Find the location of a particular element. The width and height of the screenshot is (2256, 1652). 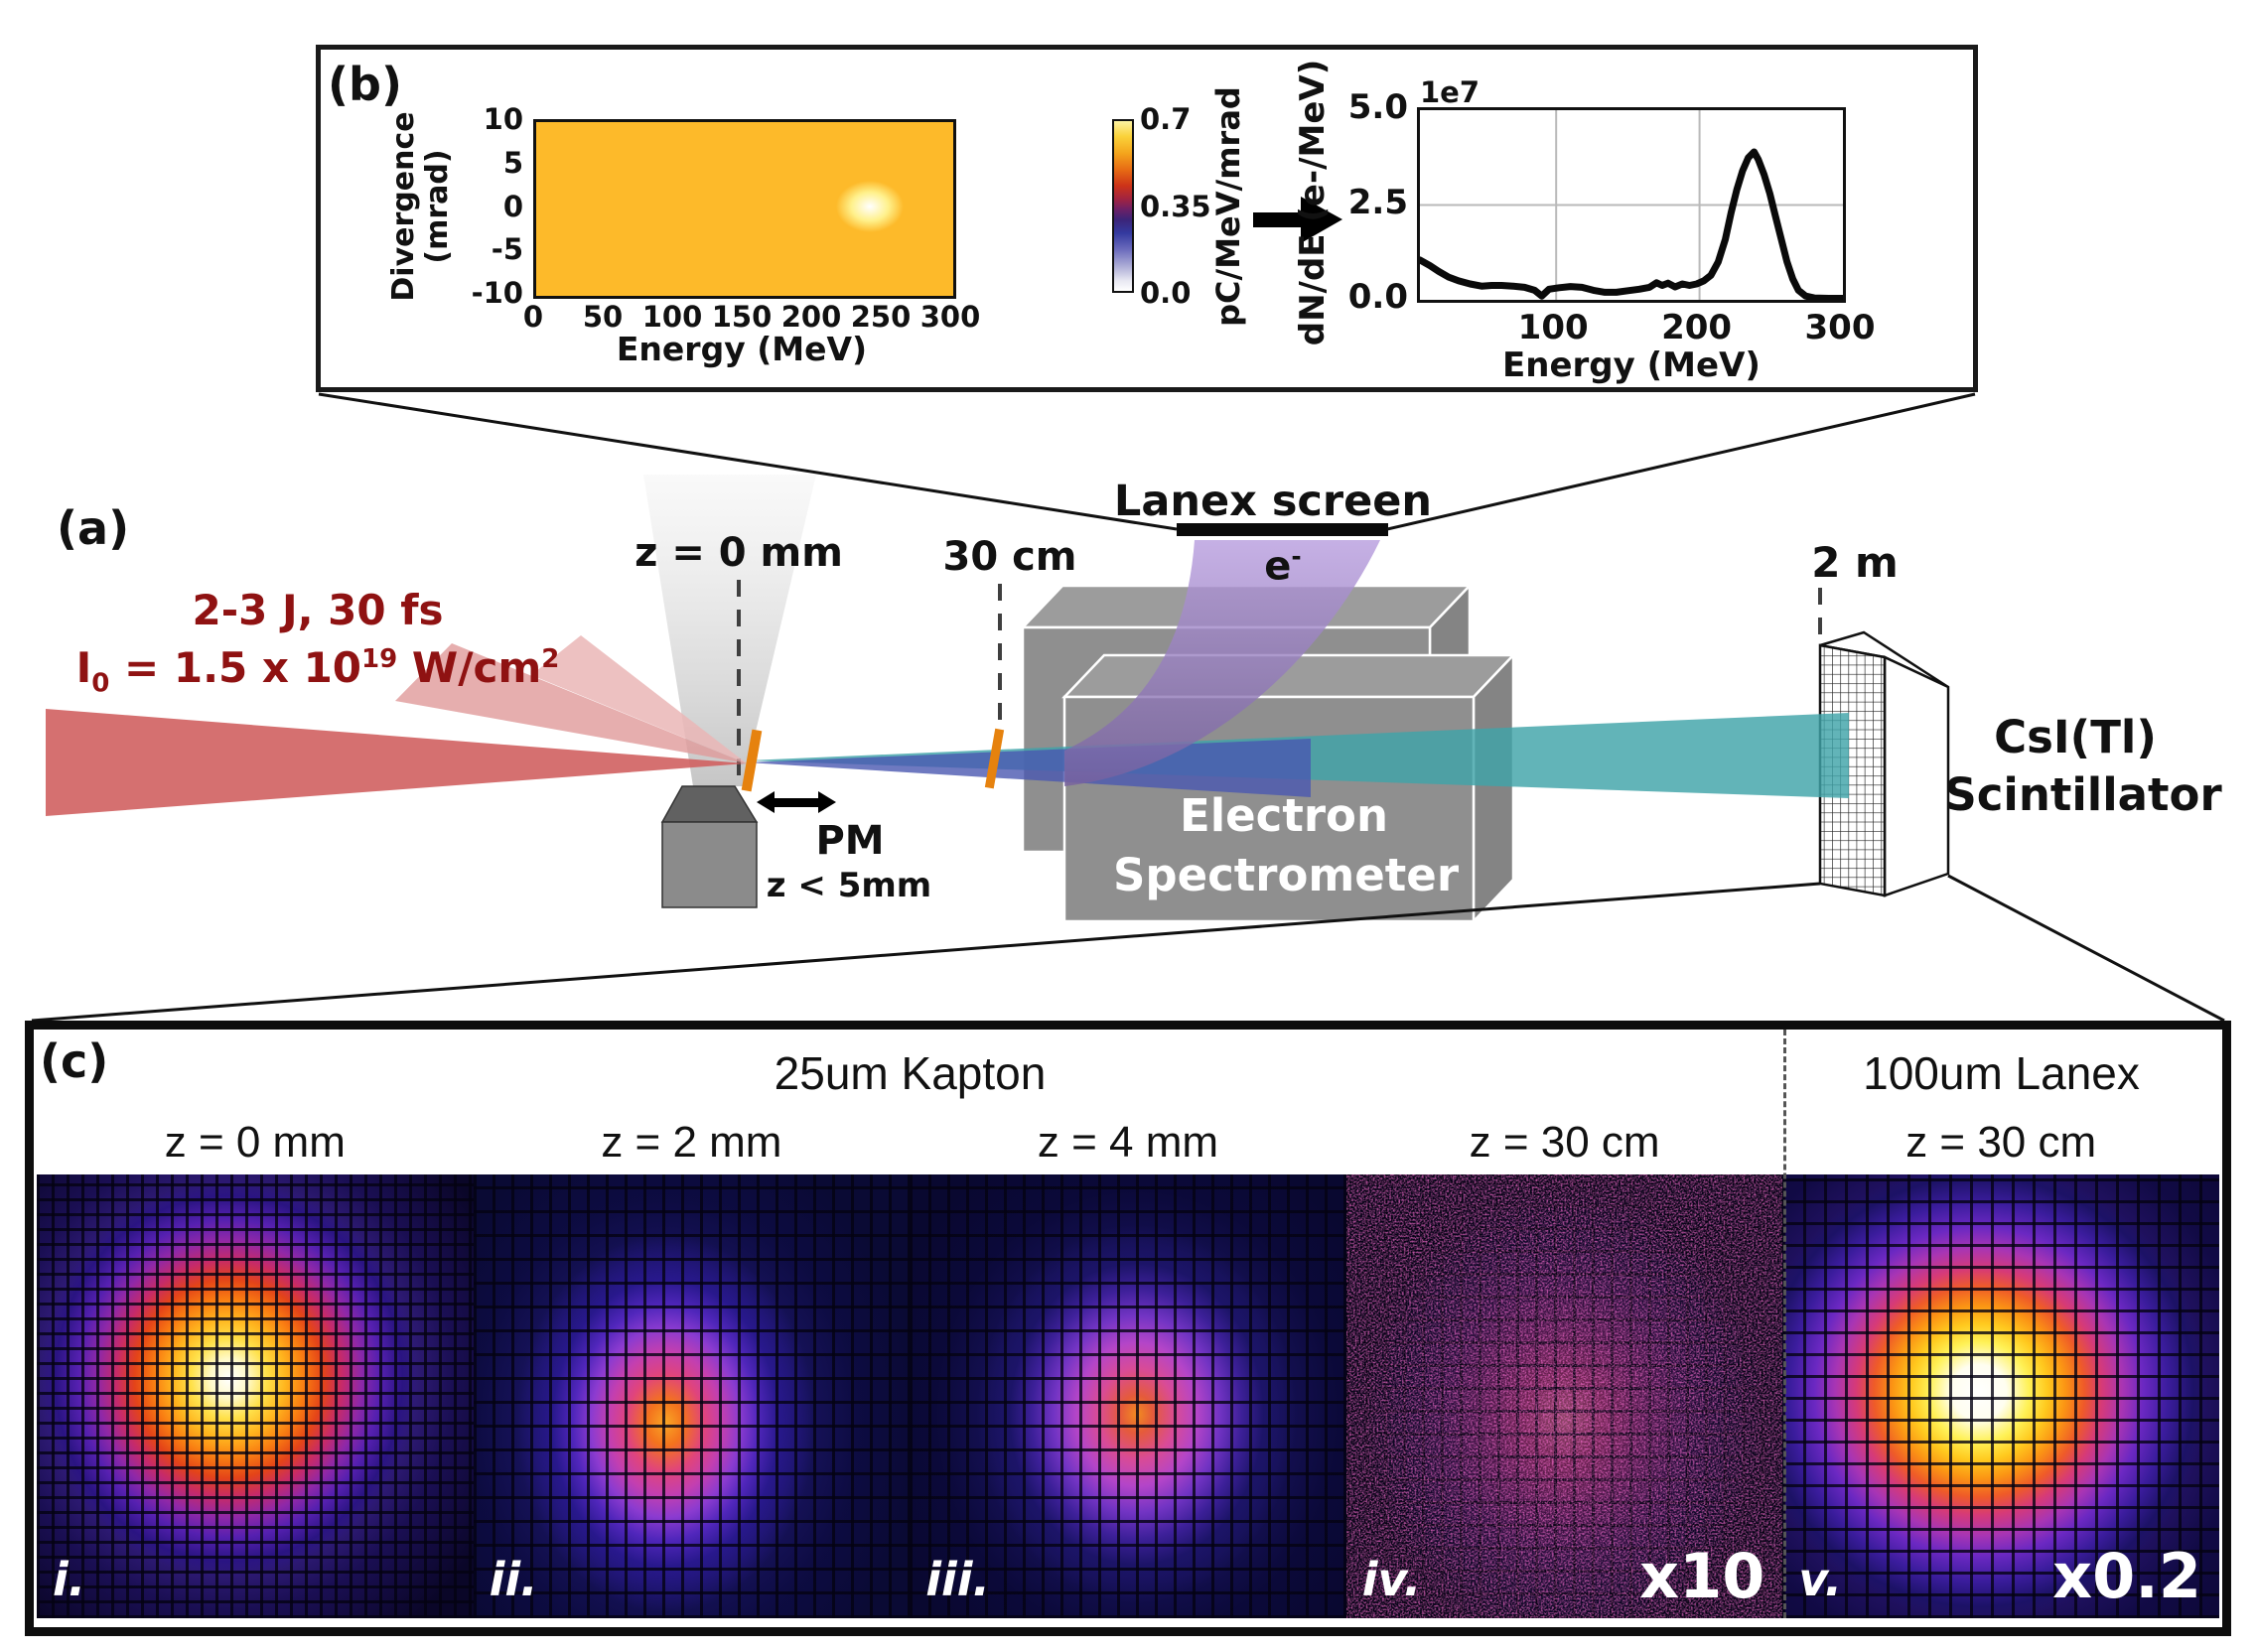

connector-c-left is located at coordinates (926, 953).